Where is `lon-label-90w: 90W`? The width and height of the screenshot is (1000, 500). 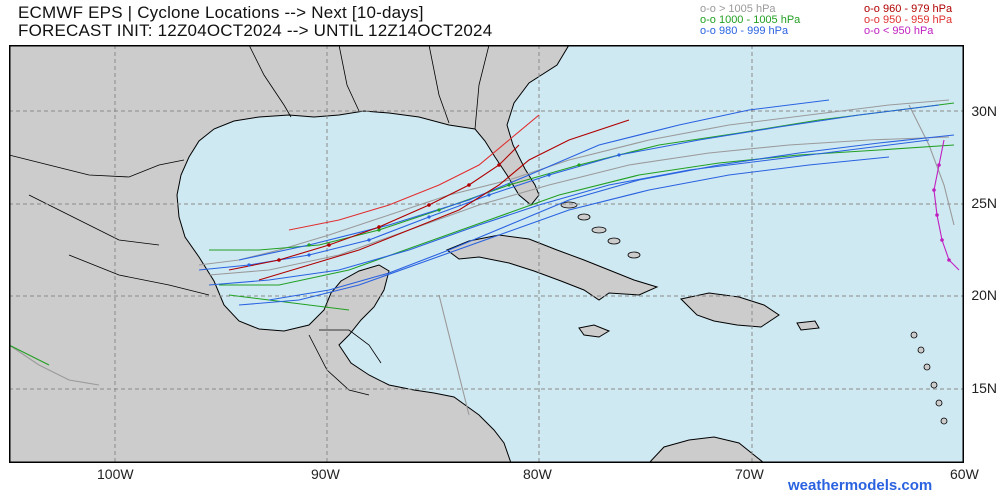 lon-label-90w: 90W is located at coordinates (325, 474).